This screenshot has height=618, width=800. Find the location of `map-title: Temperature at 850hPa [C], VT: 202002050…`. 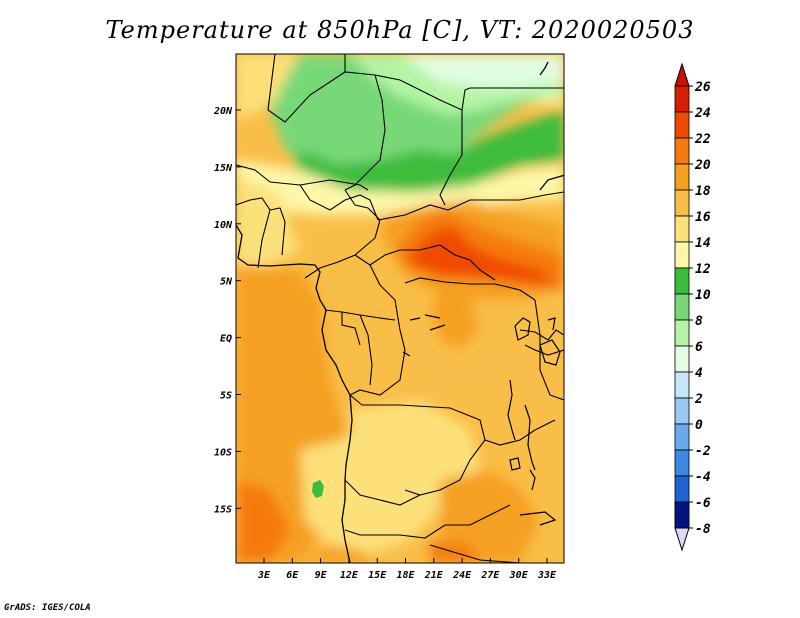

map-title: Temperature at 850hPa [C], VT: 202002050… is located at coordinates (400, 30).